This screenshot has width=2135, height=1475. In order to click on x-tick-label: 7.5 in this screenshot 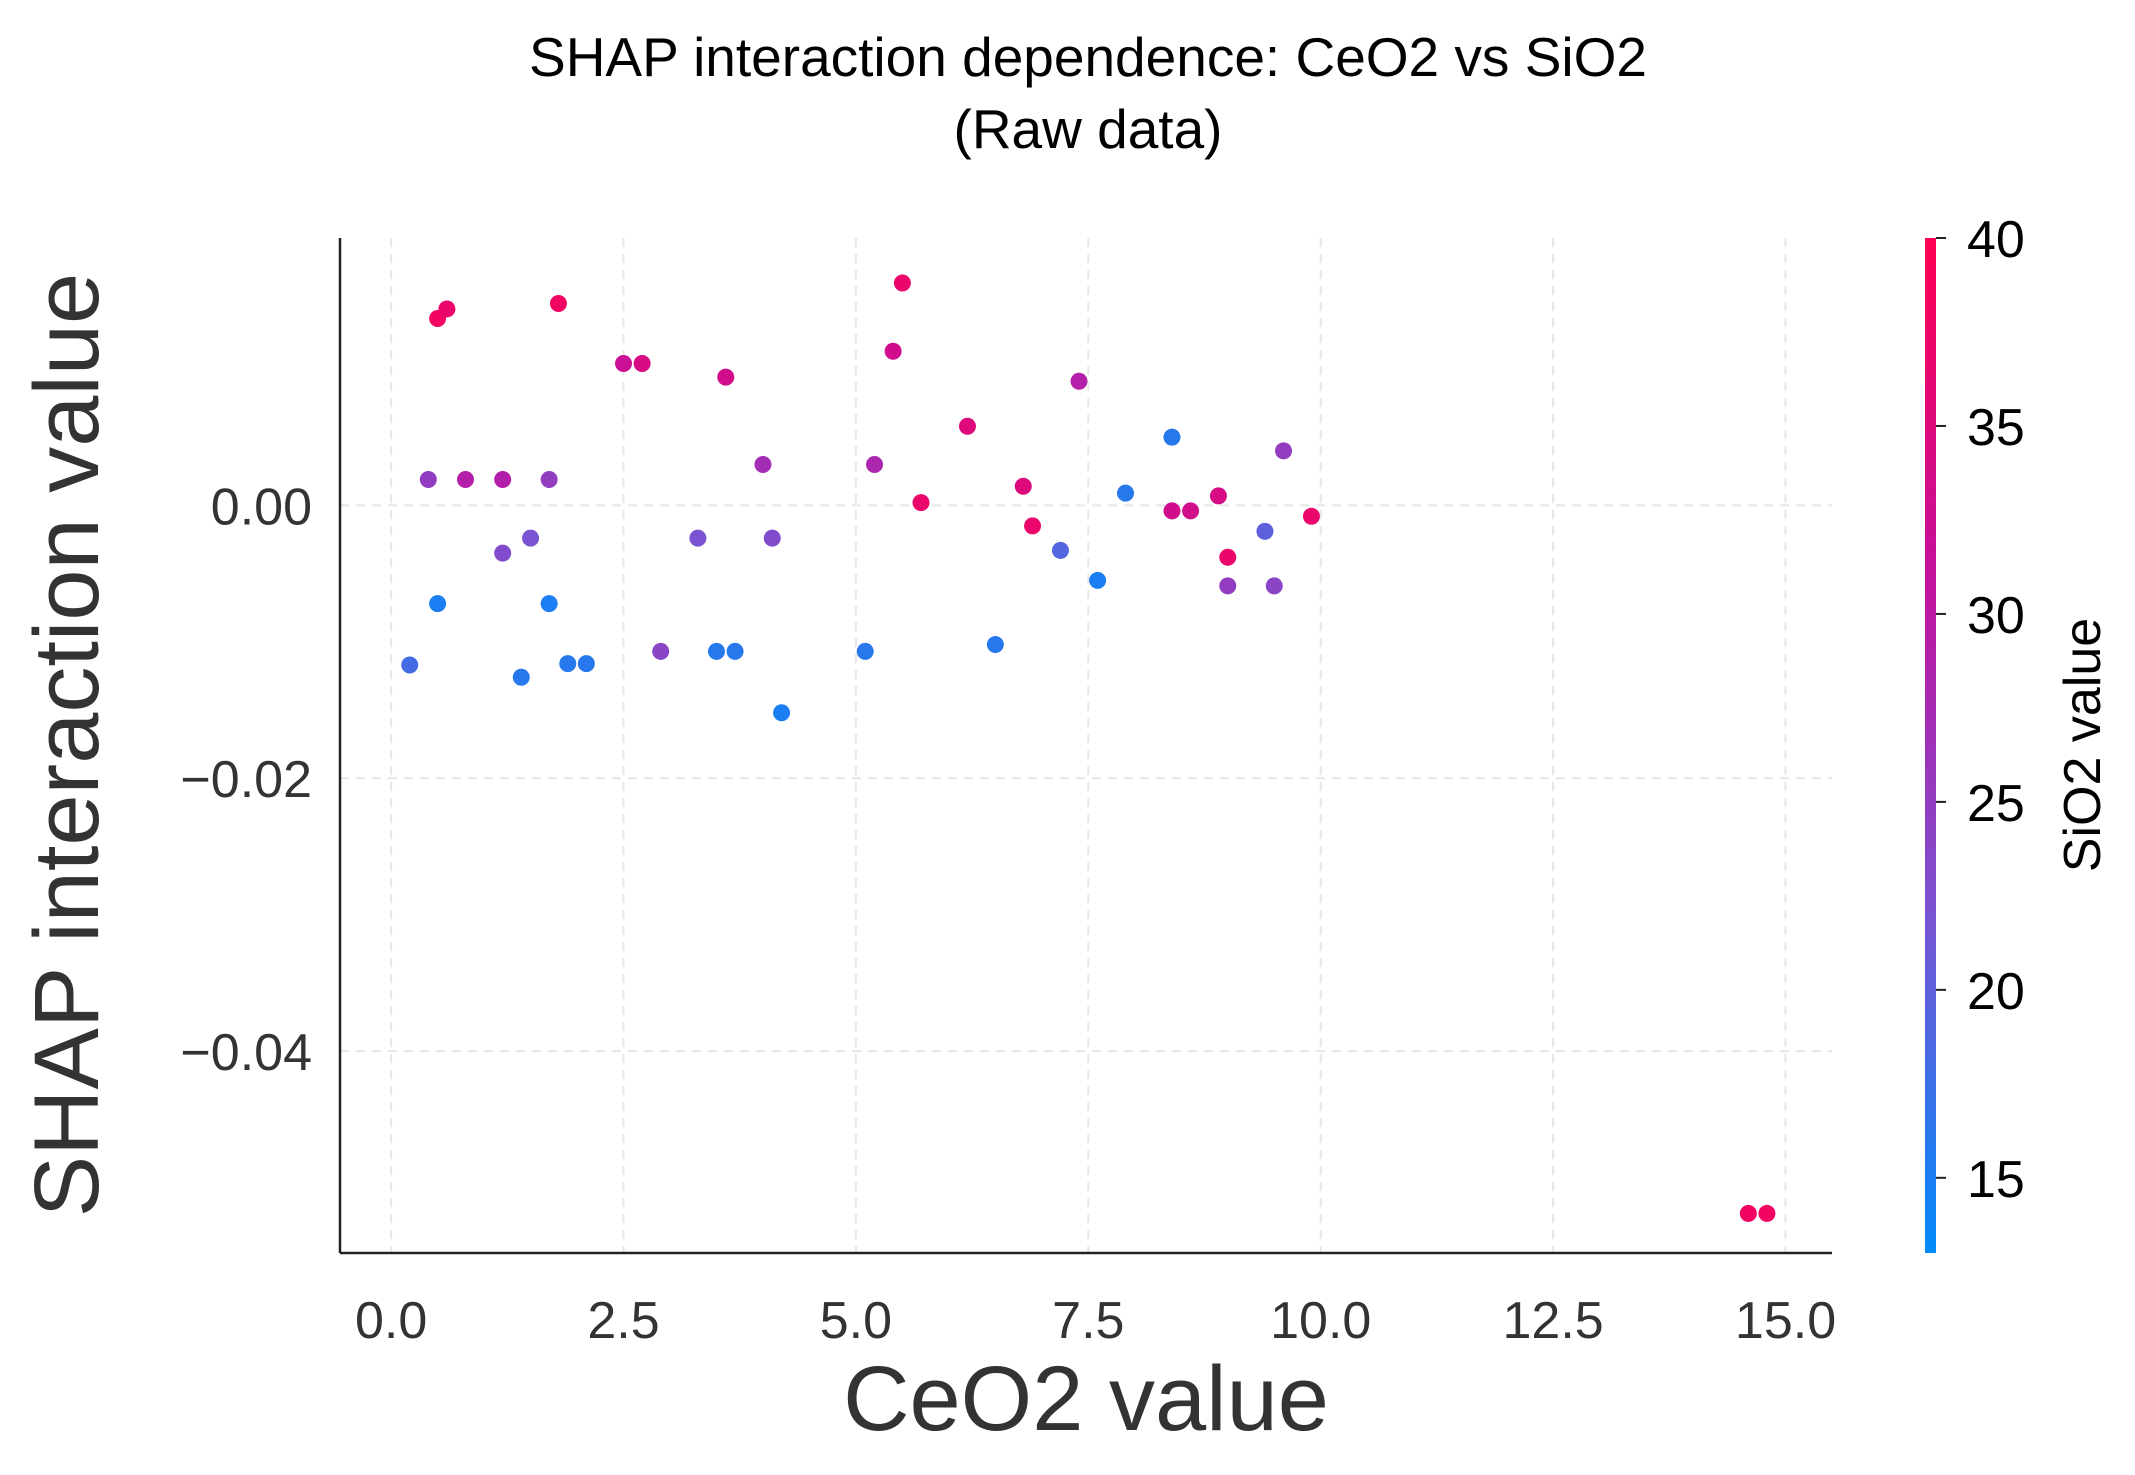, I will do `click(1088, 1321)`.